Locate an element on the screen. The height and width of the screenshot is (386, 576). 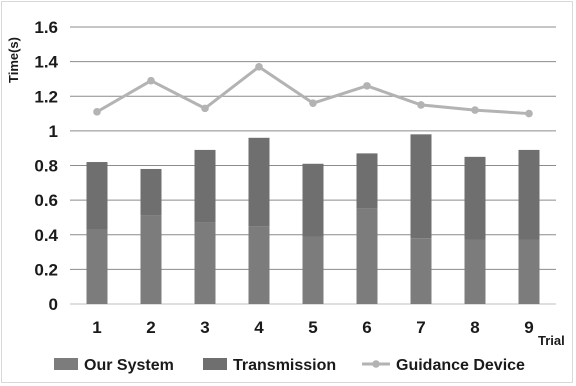
legend-marker-guidance-device is located at coordinates (376, 364).